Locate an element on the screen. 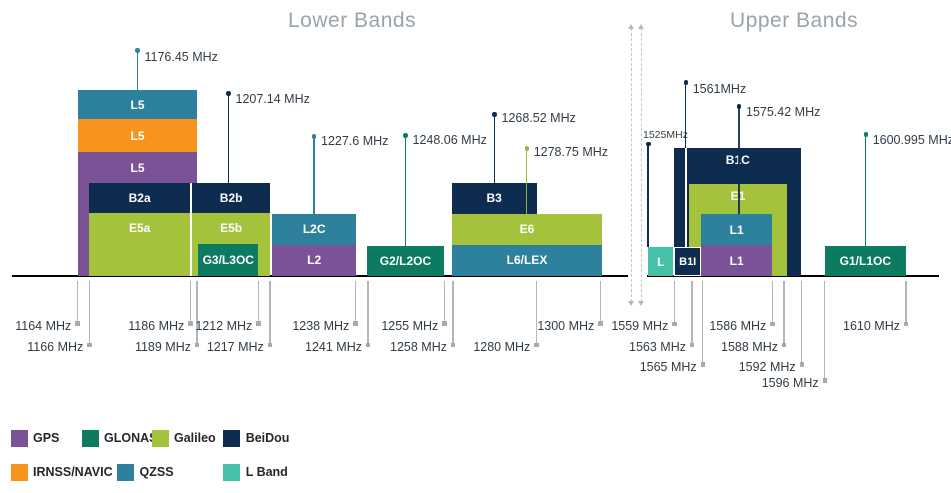 This screenshot has height=493, width=951. band-block-gps-l2: L2 is located at coordinates (314, 260).